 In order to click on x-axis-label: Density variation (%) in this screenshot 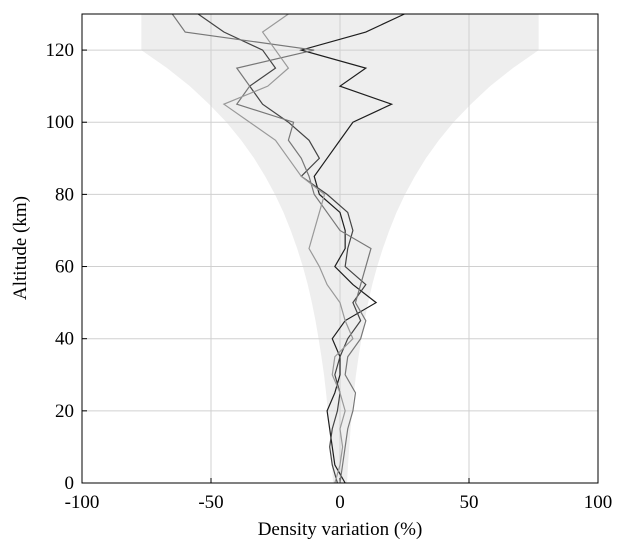, I will do `click(340, 529)`.